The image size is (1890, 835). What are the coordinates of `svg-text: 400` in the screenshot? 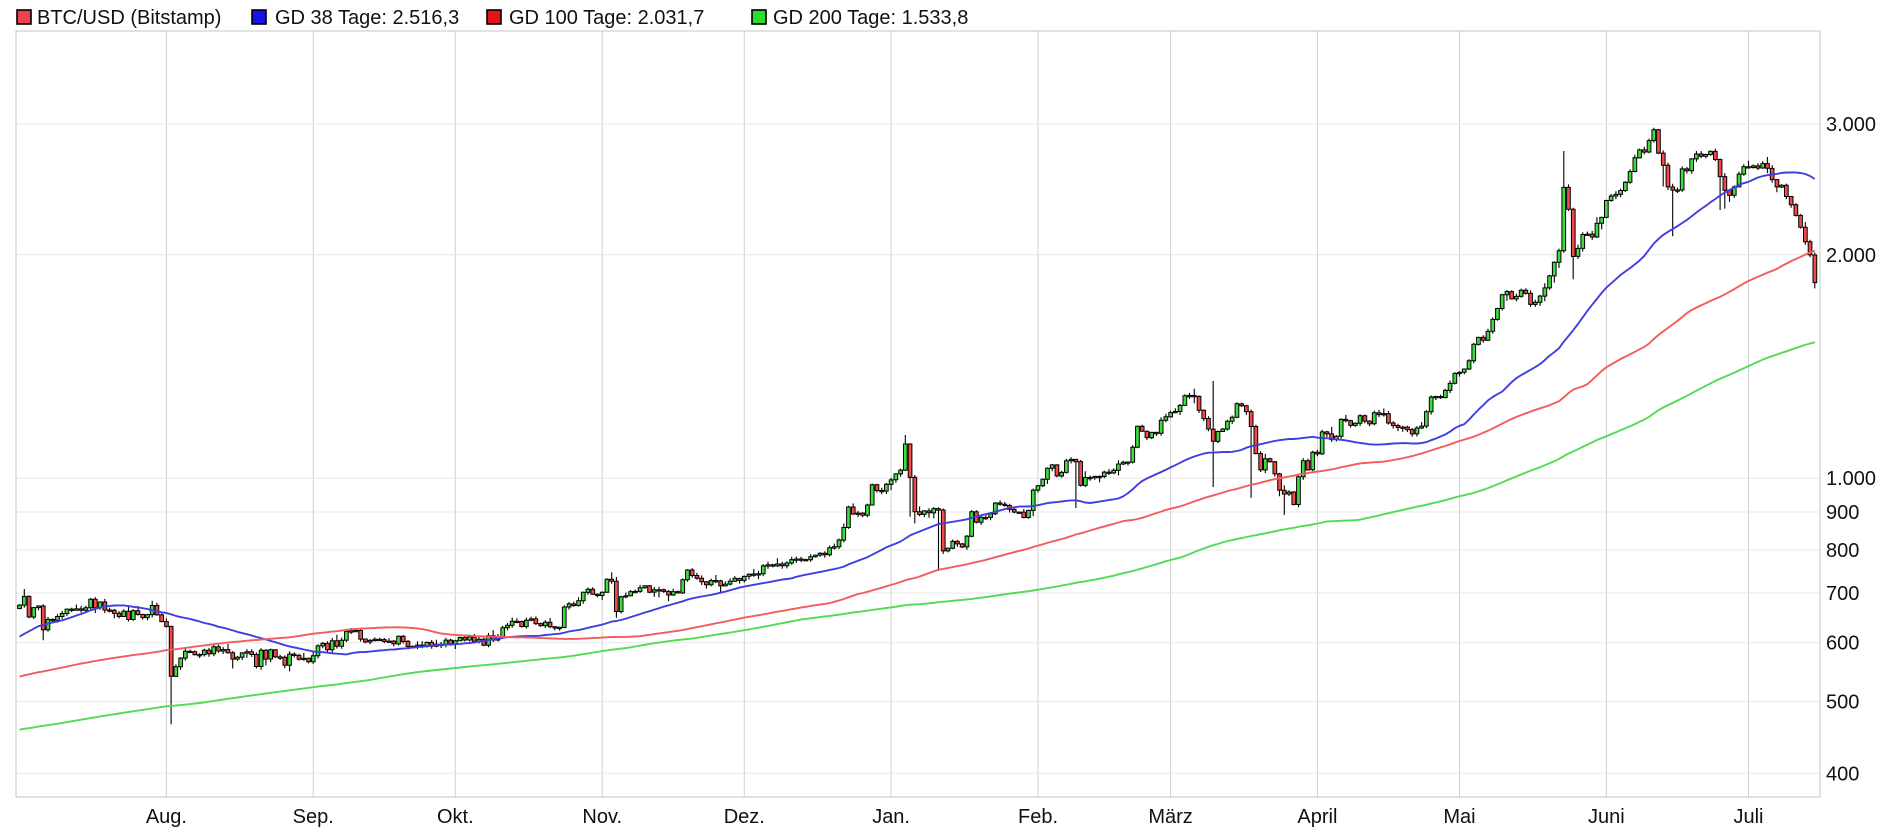 It's located at (1842, 774).